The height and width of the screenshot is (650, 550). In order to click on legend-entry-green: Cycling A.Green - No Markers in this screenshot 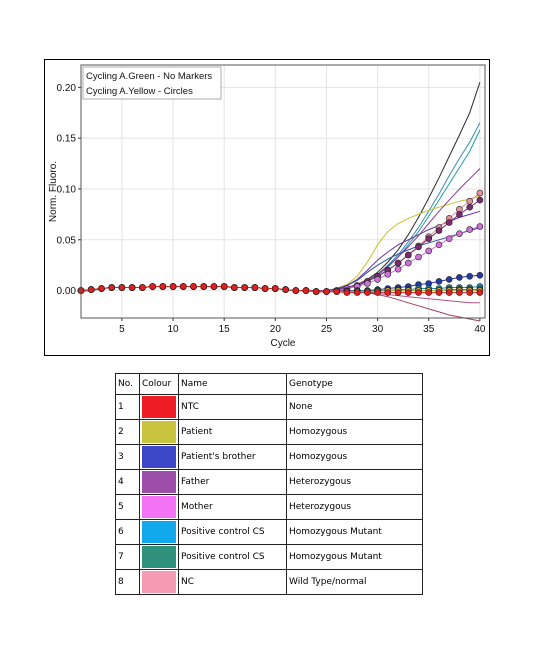, I will do `click(149, 76)`.